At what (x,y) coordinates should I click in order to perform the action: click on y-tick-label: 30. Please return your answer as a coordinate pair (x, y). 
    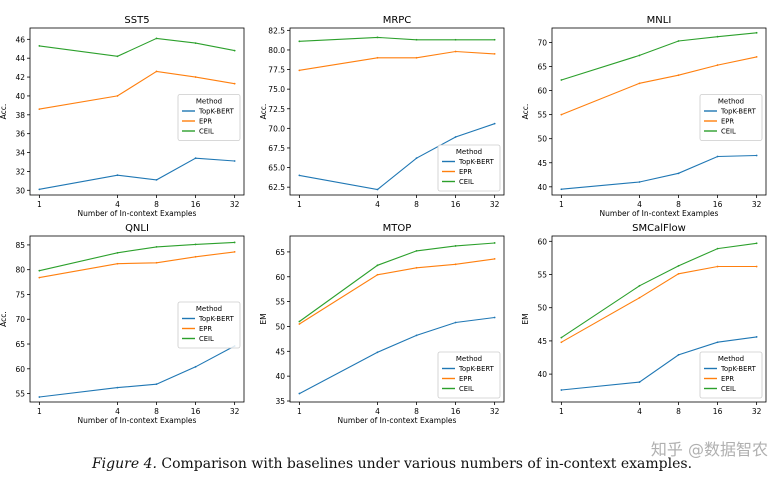
    Looking at the image, I should click on (20, 190).